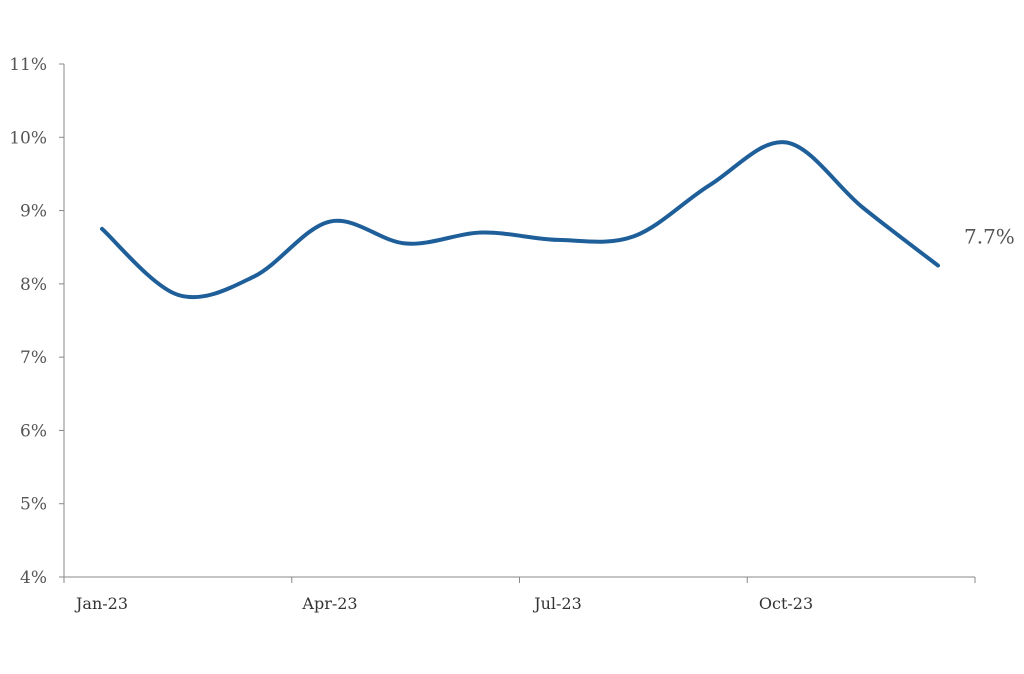 The height and width of the screenshot is (674, 1024). Describe the element at coordinates (989, 237) in the screenshot. I see `end-value-label: 7.7%` at that location.